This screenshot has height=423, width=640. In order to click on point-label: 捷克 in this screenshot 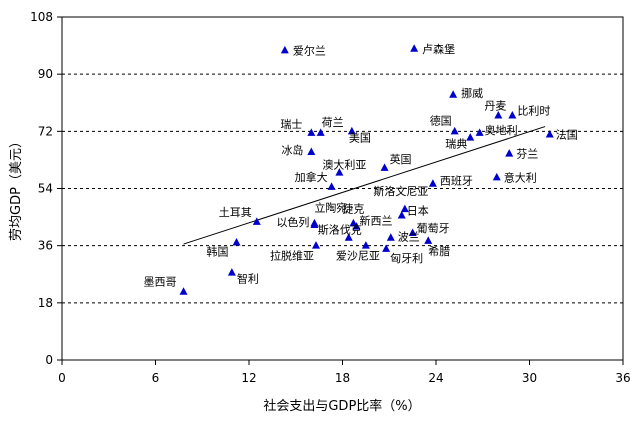, I will do `click(353, 208)`.